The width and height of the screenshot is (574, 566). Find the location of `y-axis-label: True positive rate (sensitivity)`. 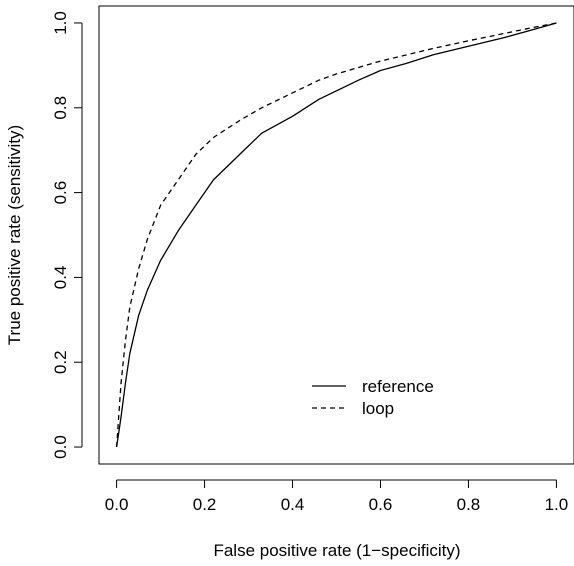

y-axis-label: True positive rate (sensitivity) is located at coordinates (14, 235).